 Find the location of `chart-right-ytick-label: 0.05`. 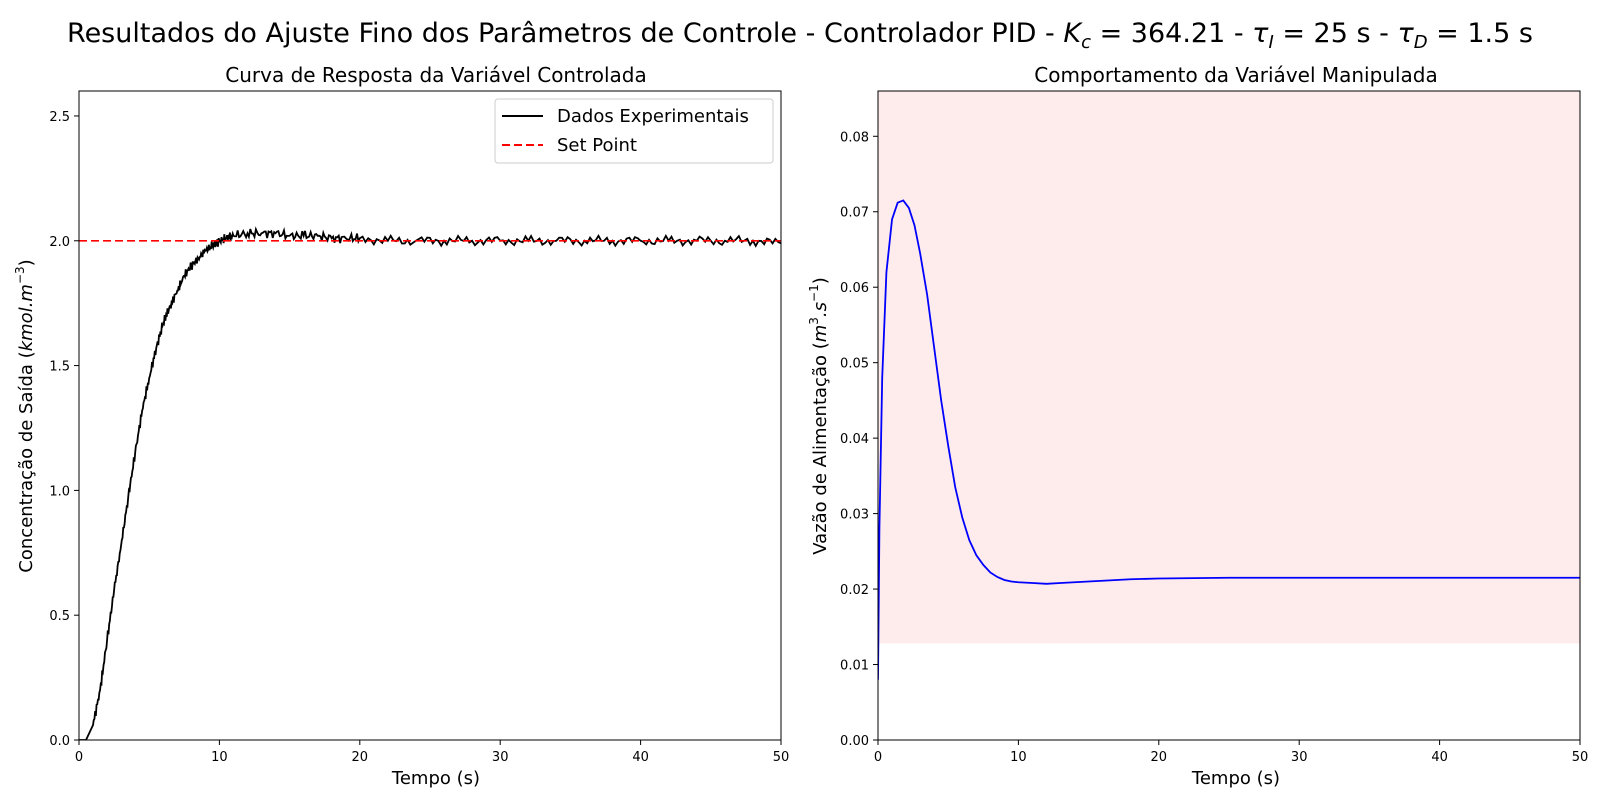

chart-right-ytick-label: 0.05 is located at coordinates (854, 364).